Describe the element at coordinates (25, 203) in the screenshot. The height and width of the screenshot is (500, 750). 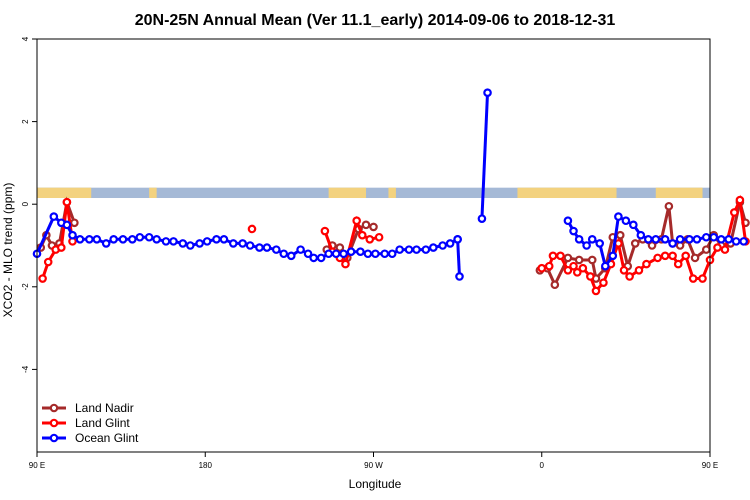
I see `y-tick-label: 0` at that location.